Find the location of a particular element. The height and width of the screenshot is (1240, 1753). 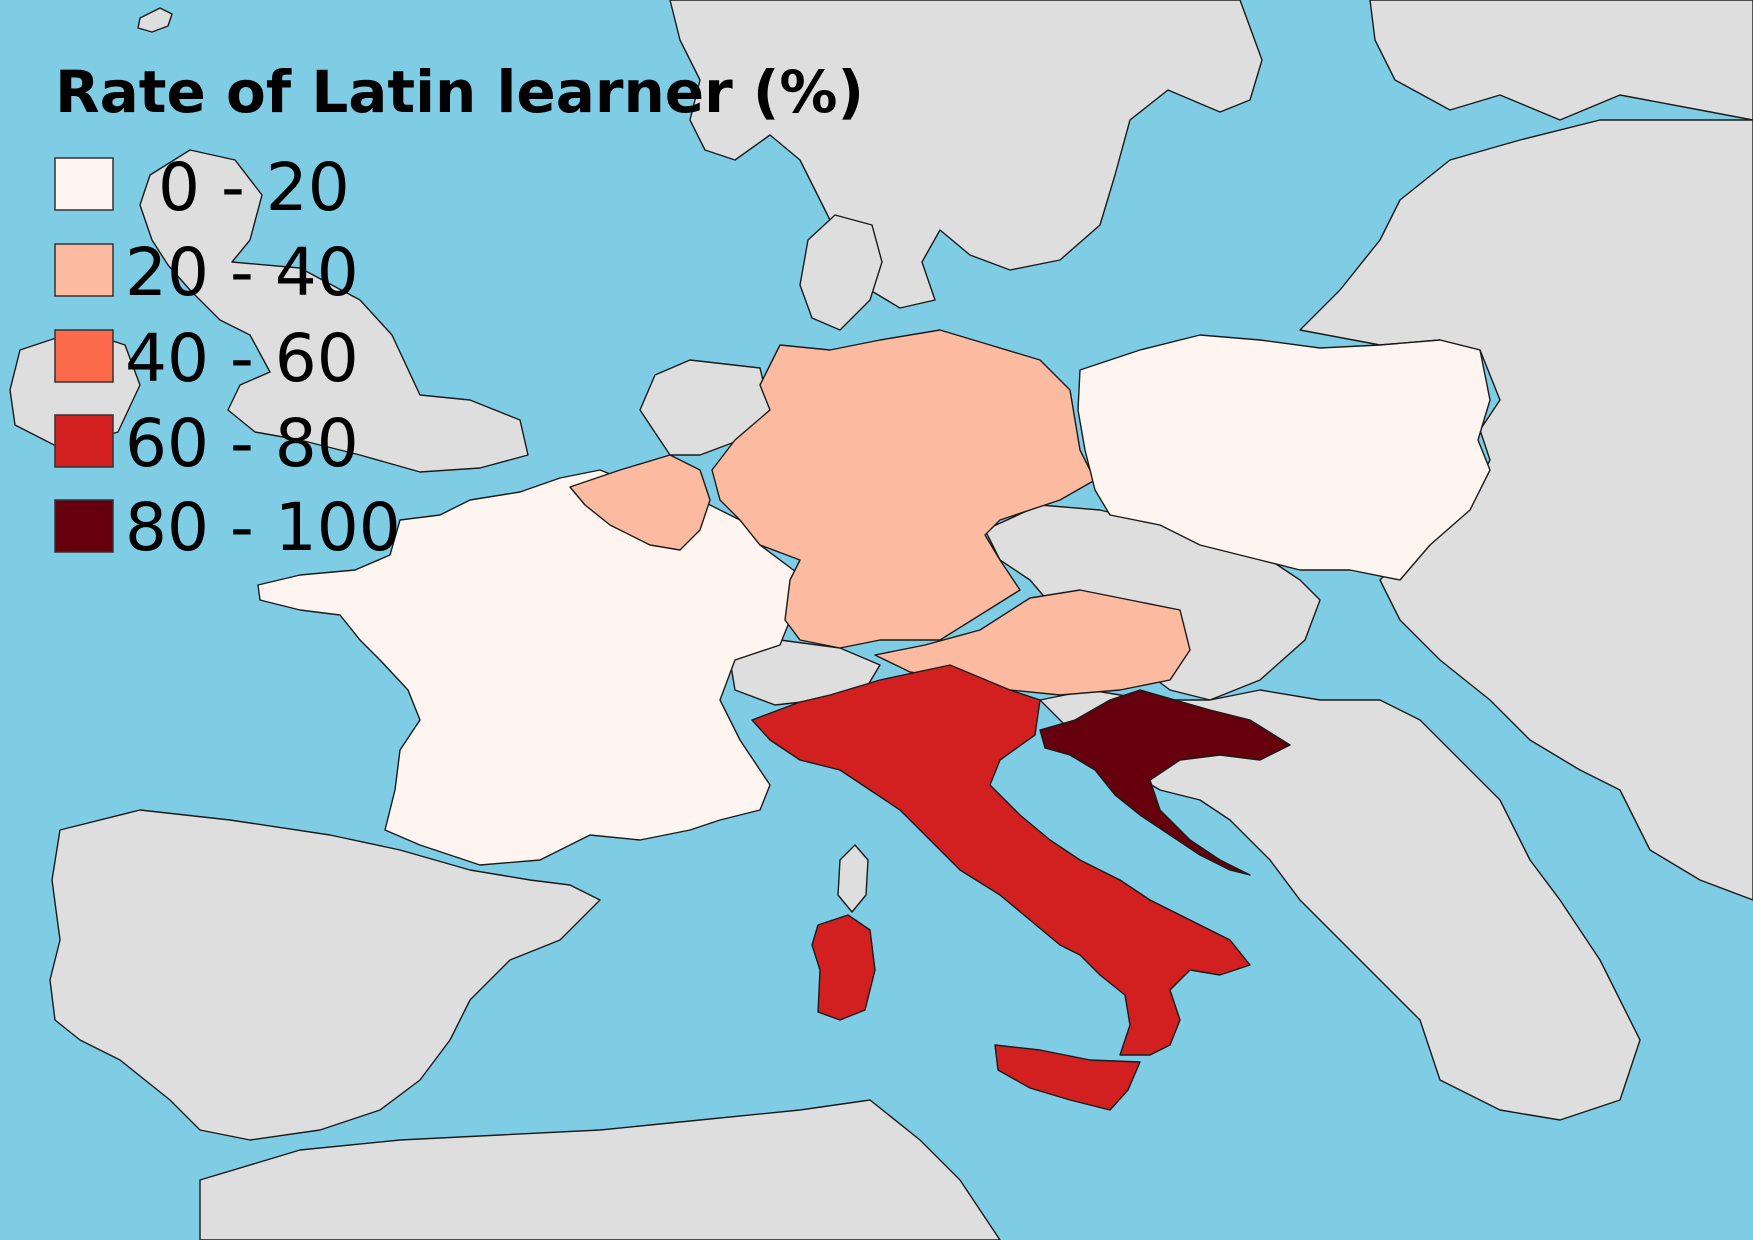

region-poland is located at coordinates (1284, 457).